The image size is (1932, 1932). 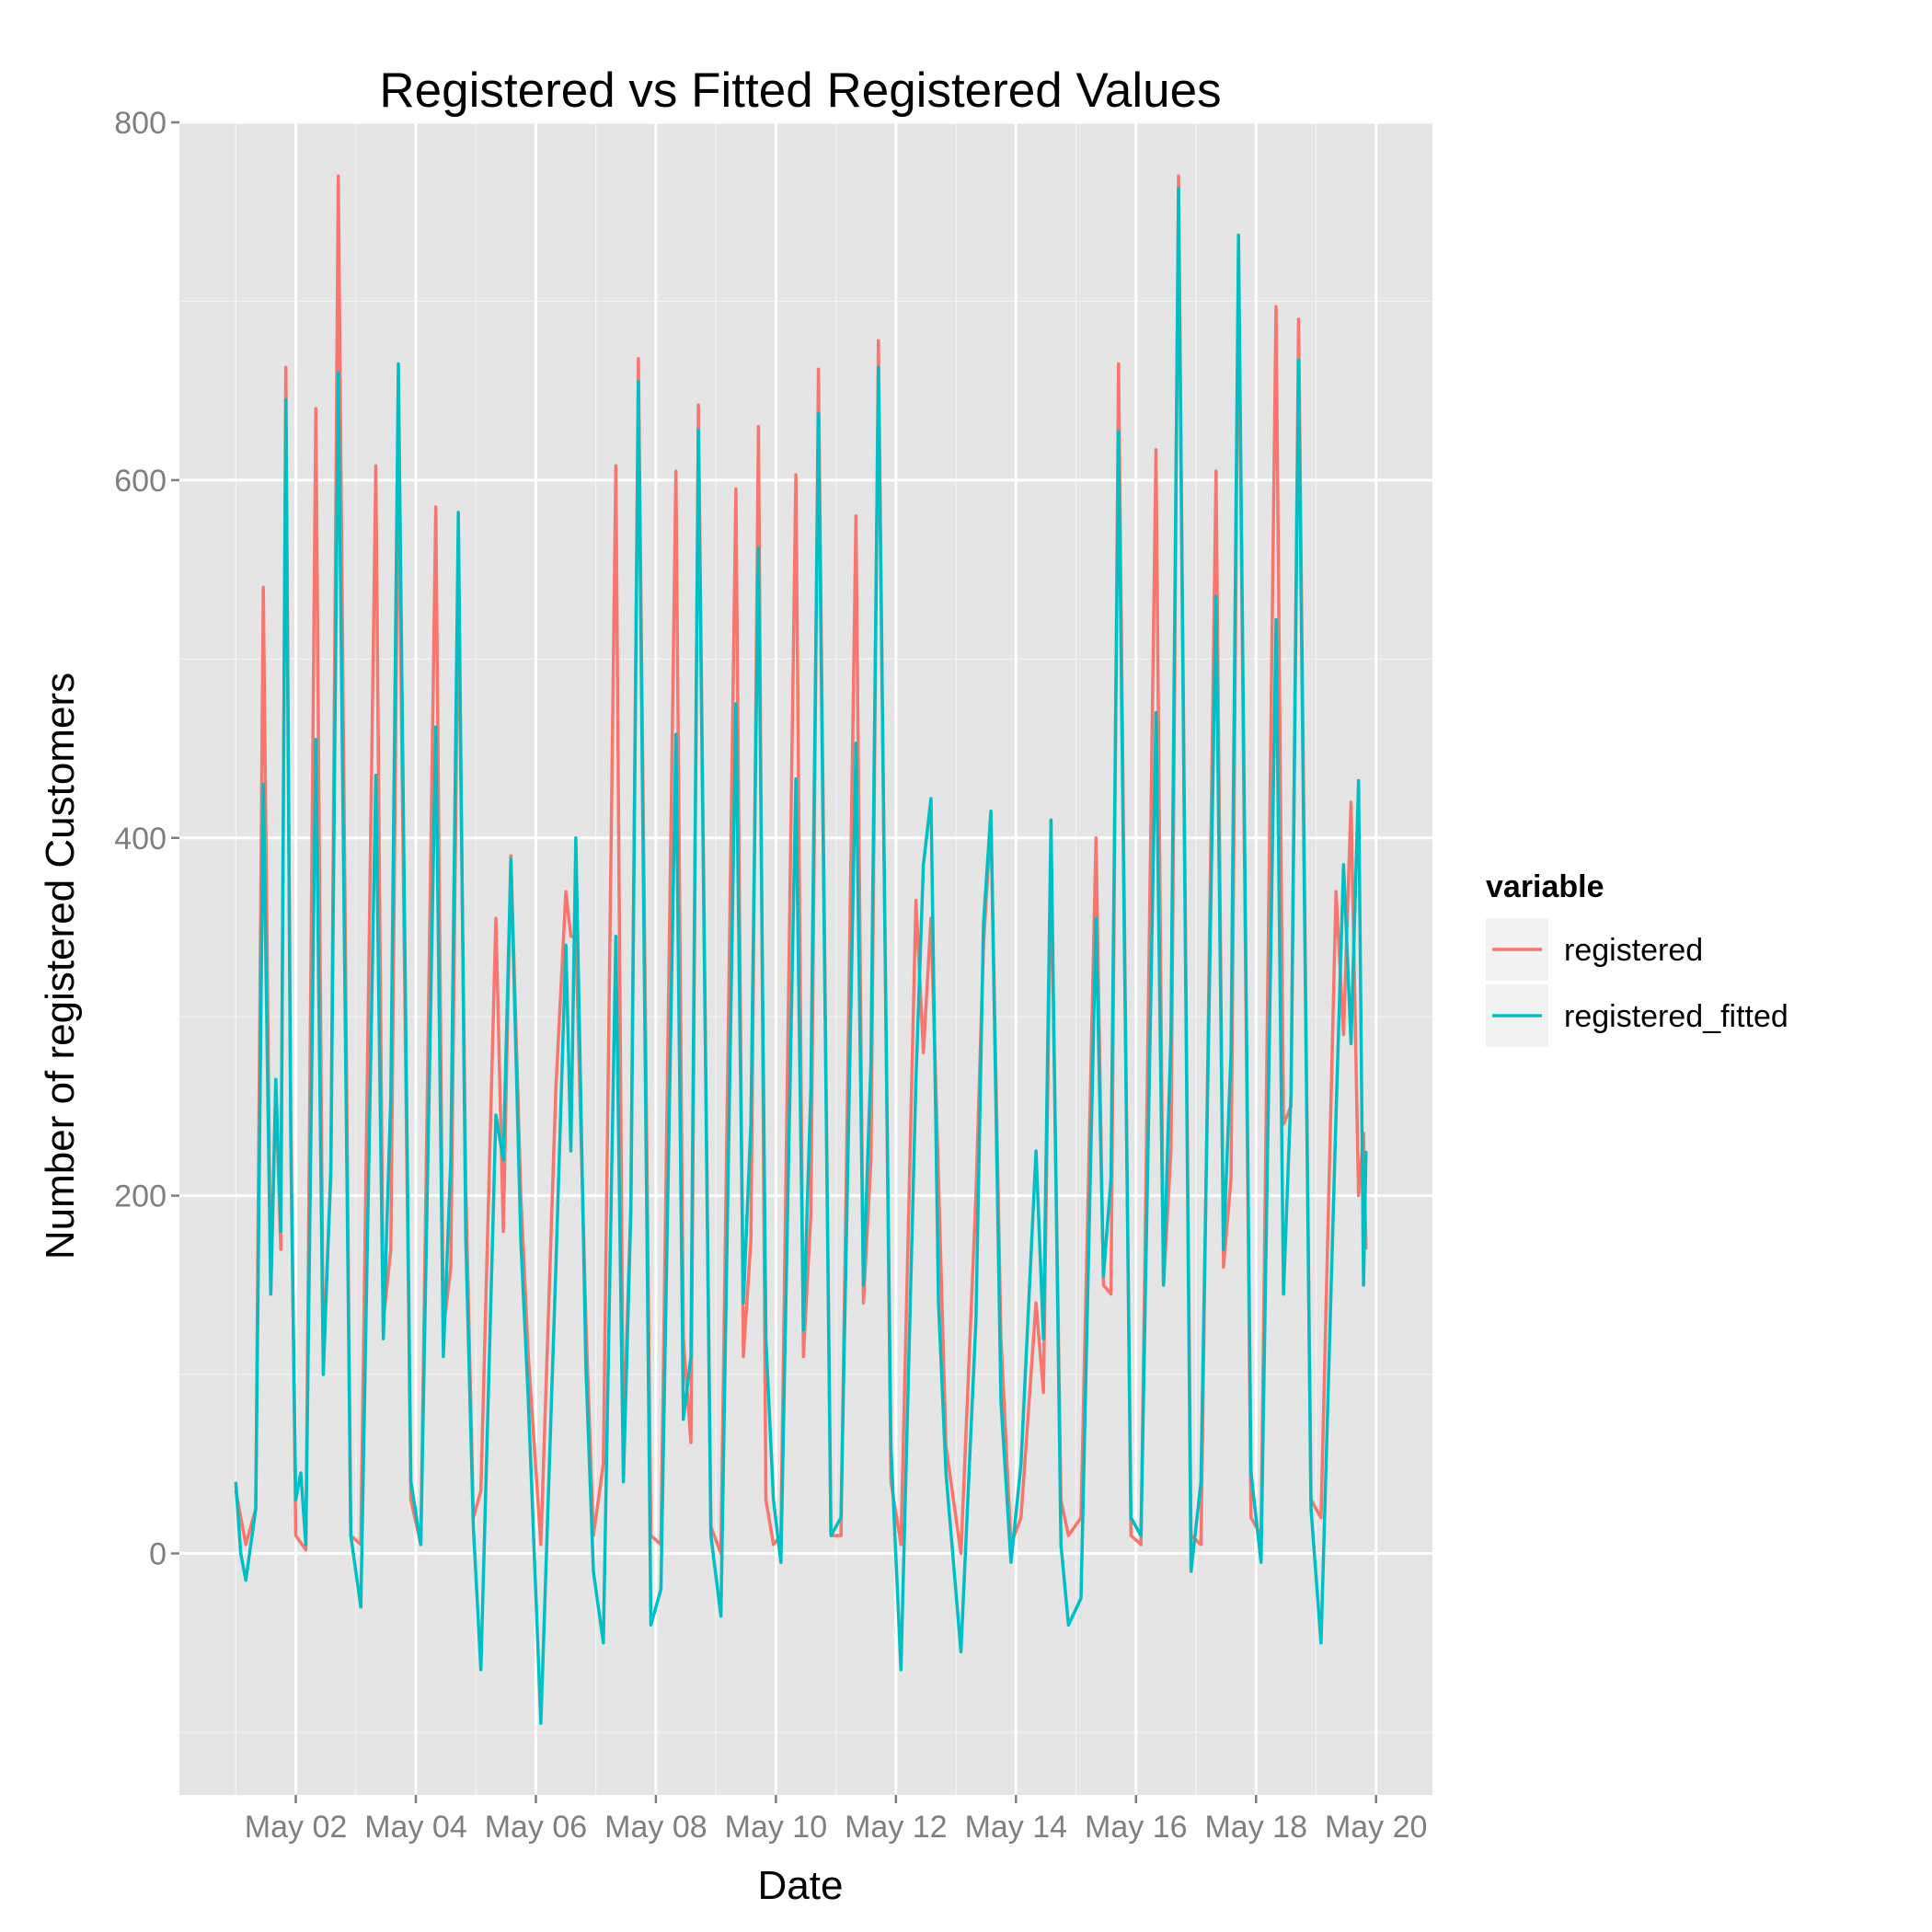 I want to click on x-tick-label: May 02, so click(x=296, y=1827).